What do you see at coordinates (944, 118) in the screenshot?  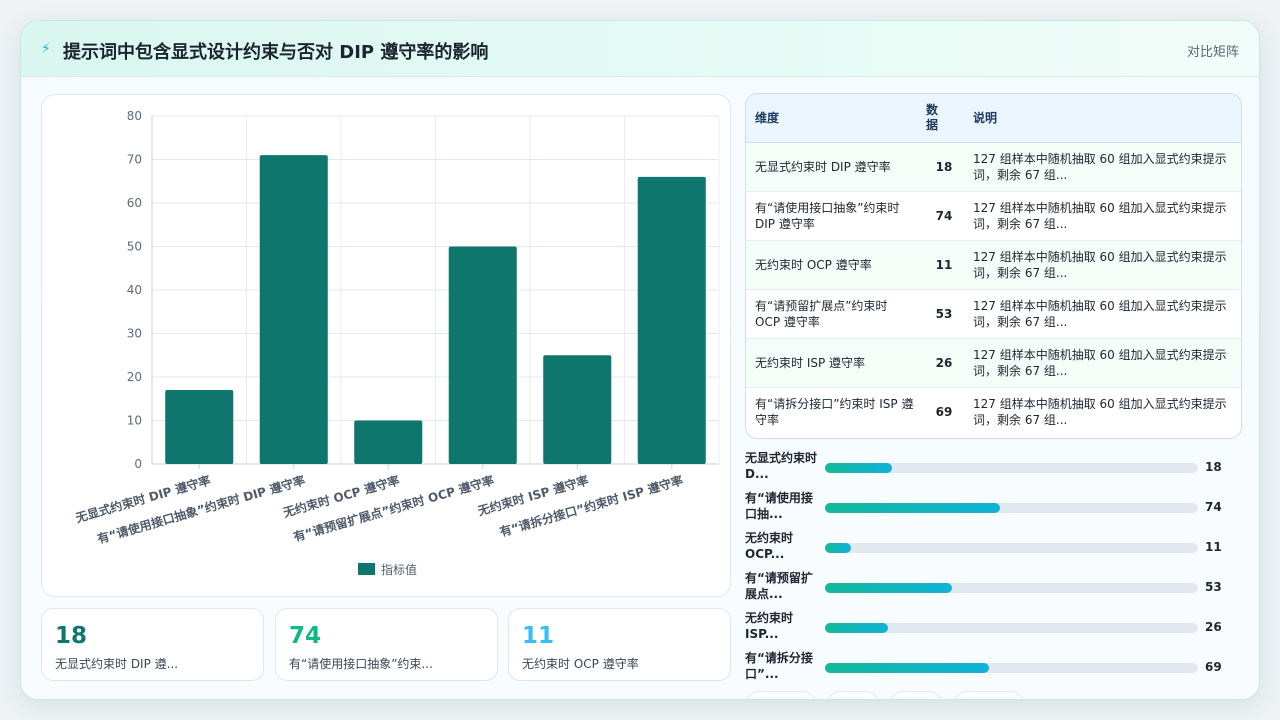 I see `column-header-data: 数 据` at bounding box center [944, 118].